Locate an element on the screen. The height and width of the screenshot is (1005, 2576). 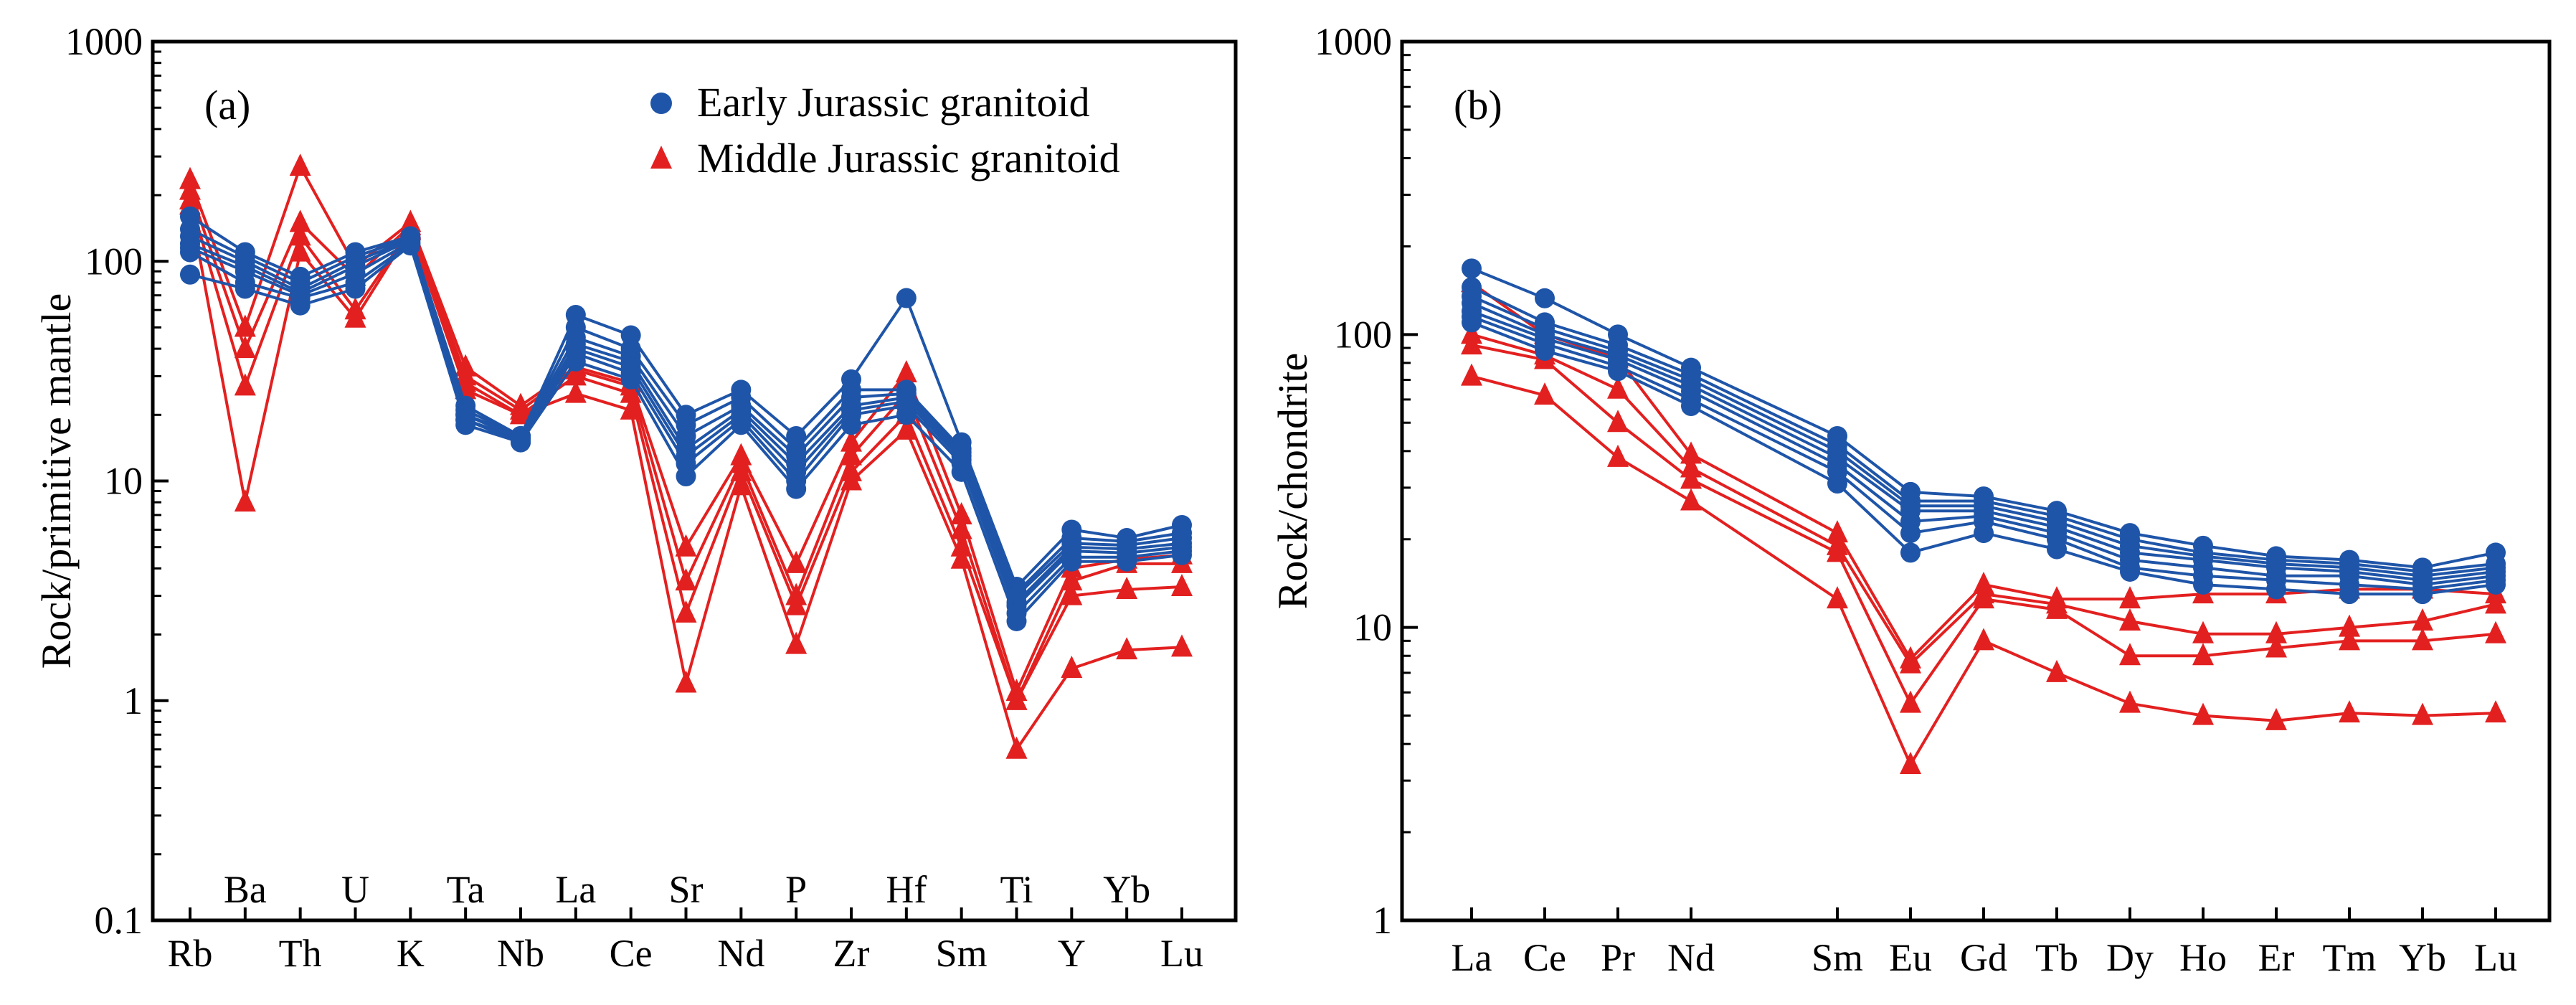
x-category-label: Y is located at coordinates (1072, 953).